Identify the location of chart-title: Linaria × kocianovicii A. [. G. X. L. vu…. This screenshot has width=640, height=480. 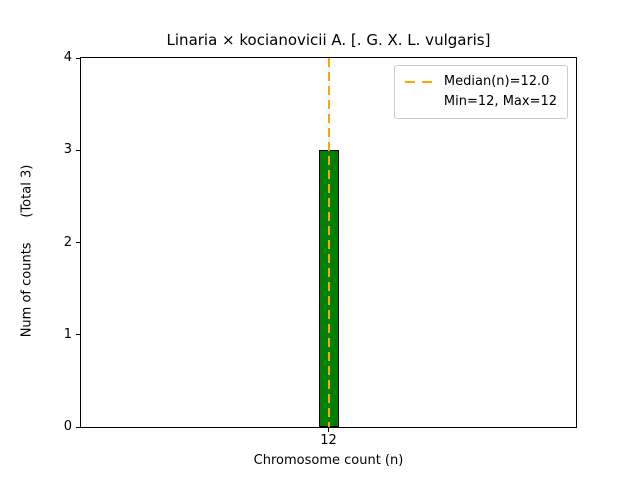
(328, 40).